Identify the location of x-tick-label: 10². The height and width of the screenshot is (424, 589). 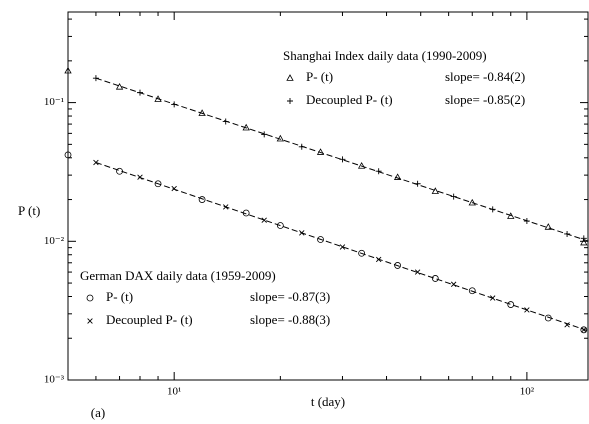
(527, 392).